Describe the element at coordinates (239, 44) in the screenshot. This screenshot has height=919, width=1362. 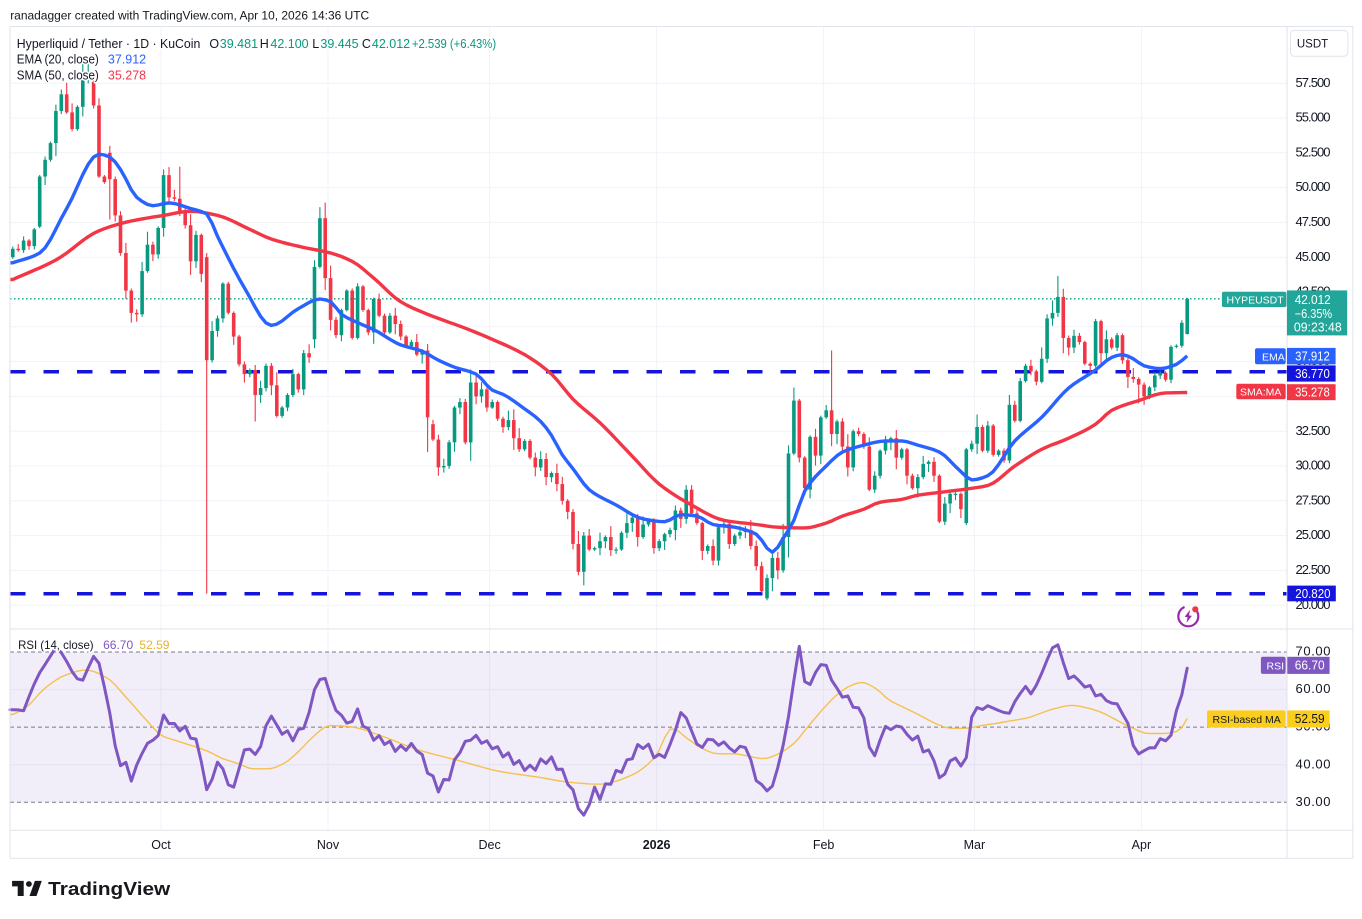
I see `svg-text: 39.481` at that location.